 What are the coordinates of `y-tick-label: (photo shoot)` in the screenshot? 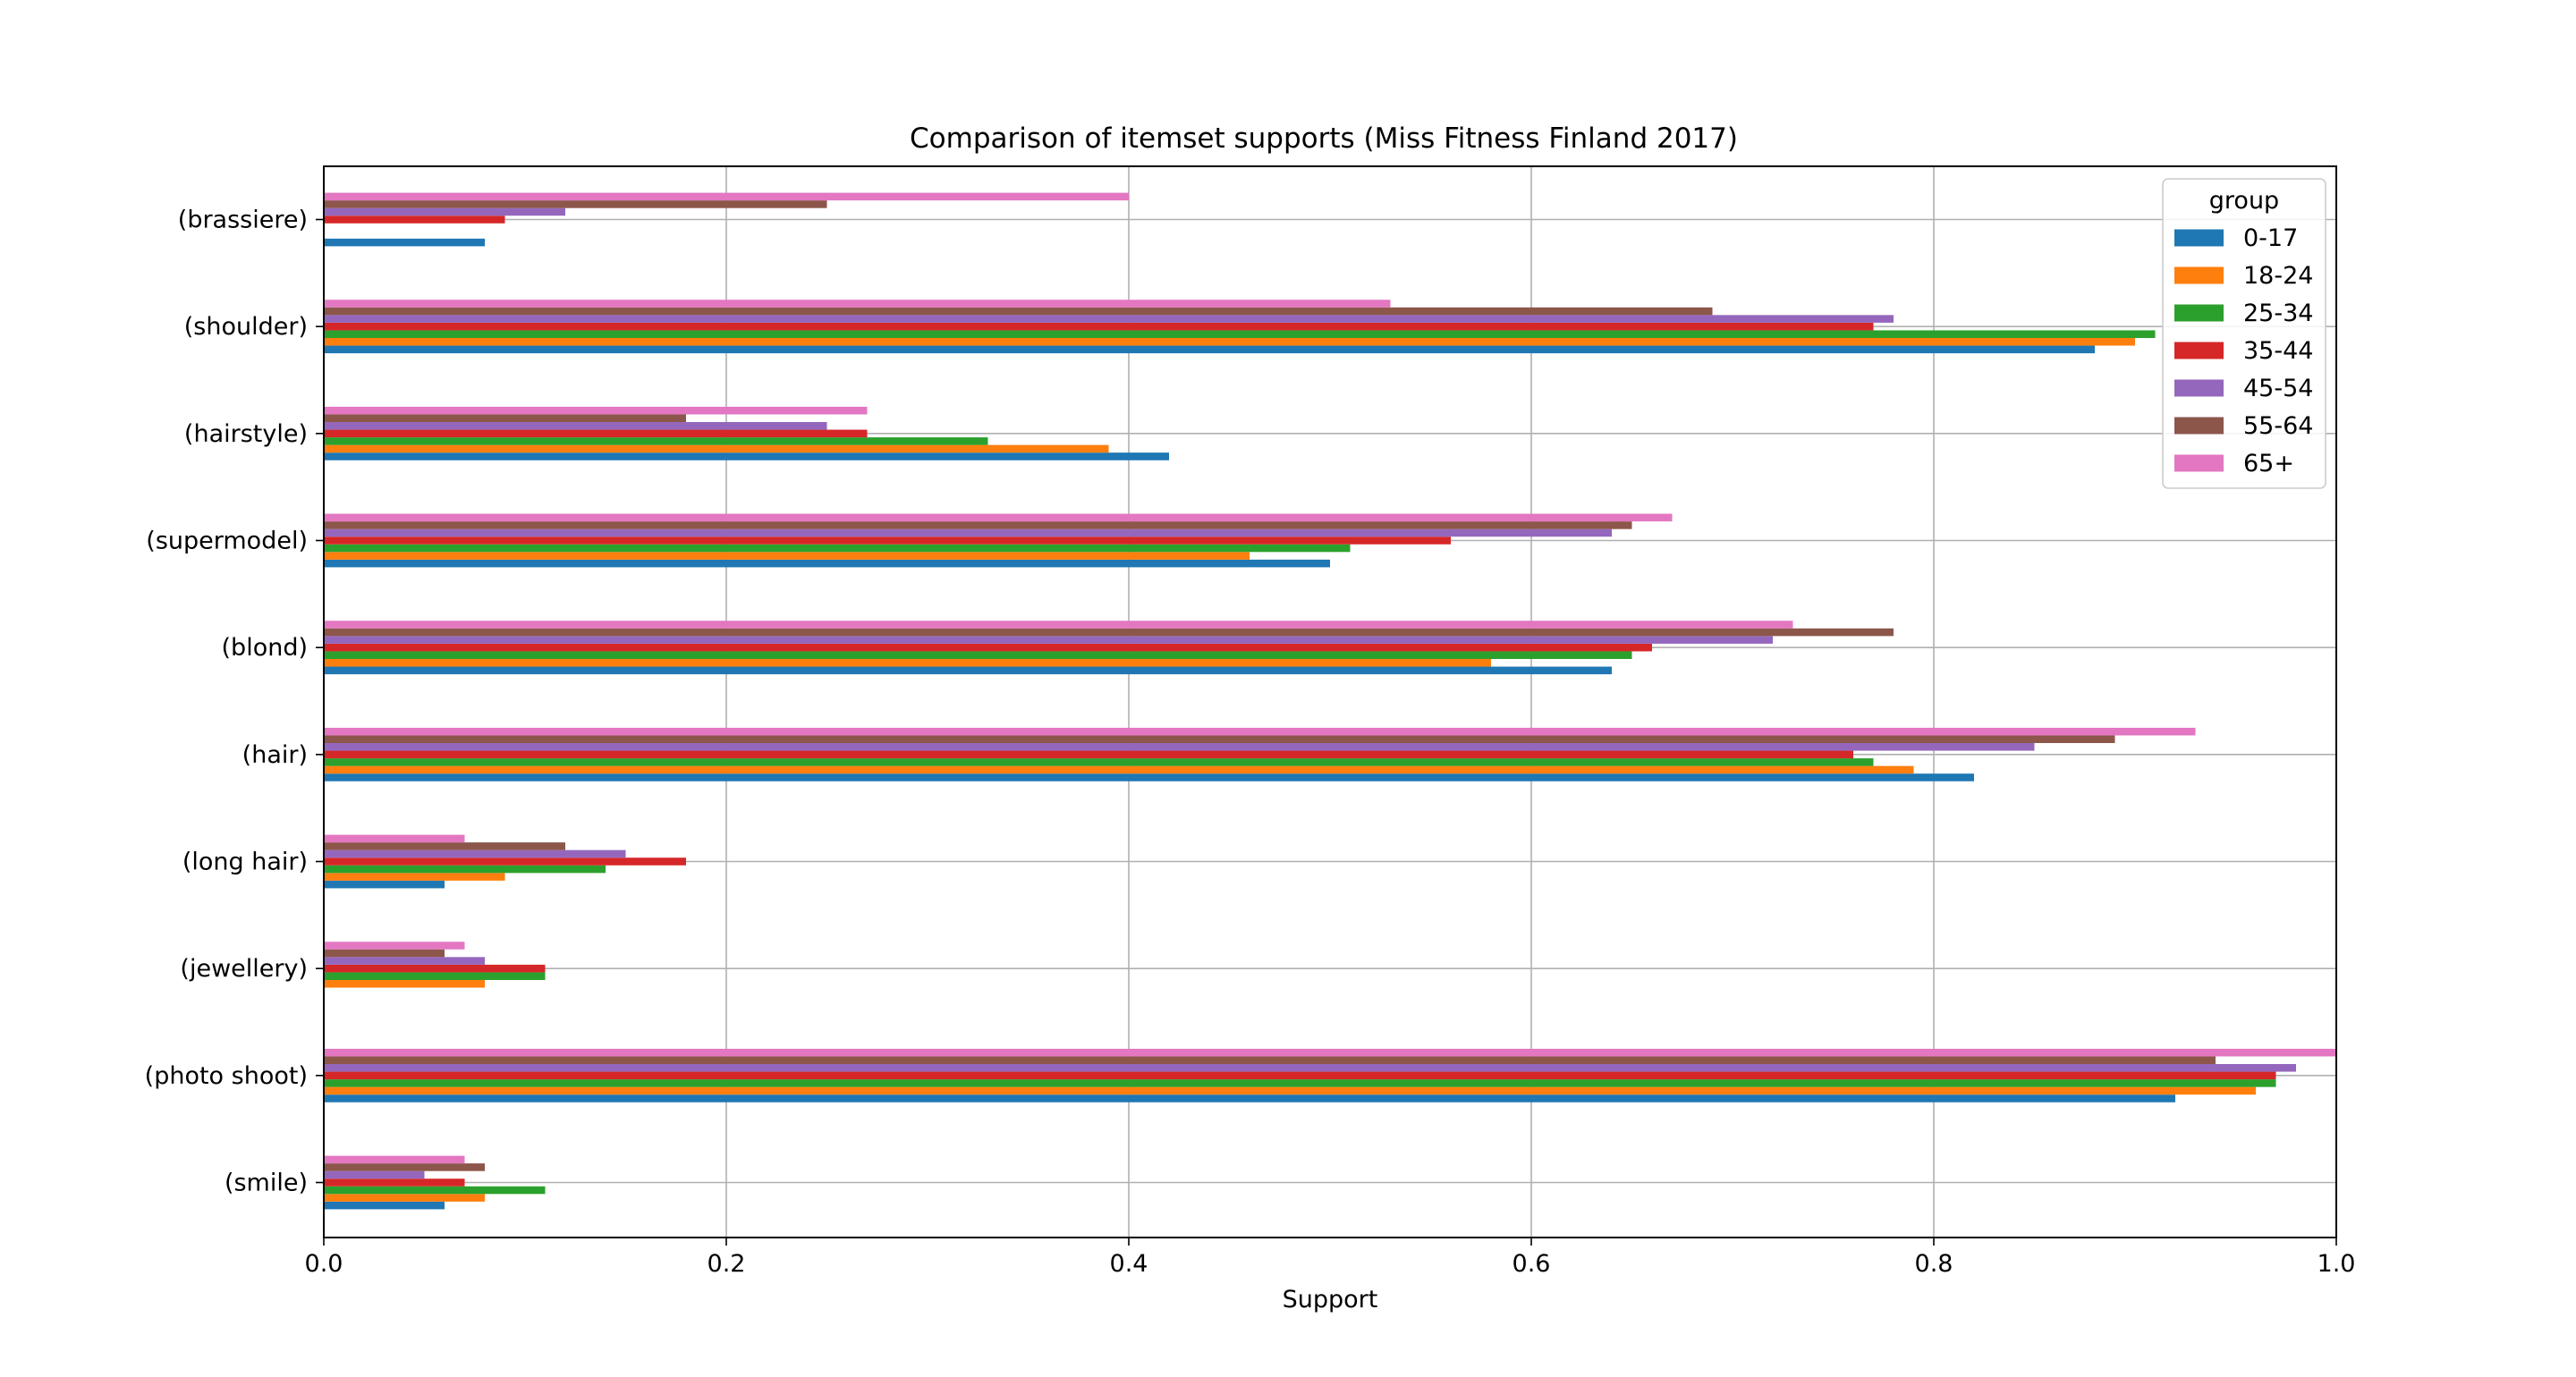 It's located at (226, 1076).